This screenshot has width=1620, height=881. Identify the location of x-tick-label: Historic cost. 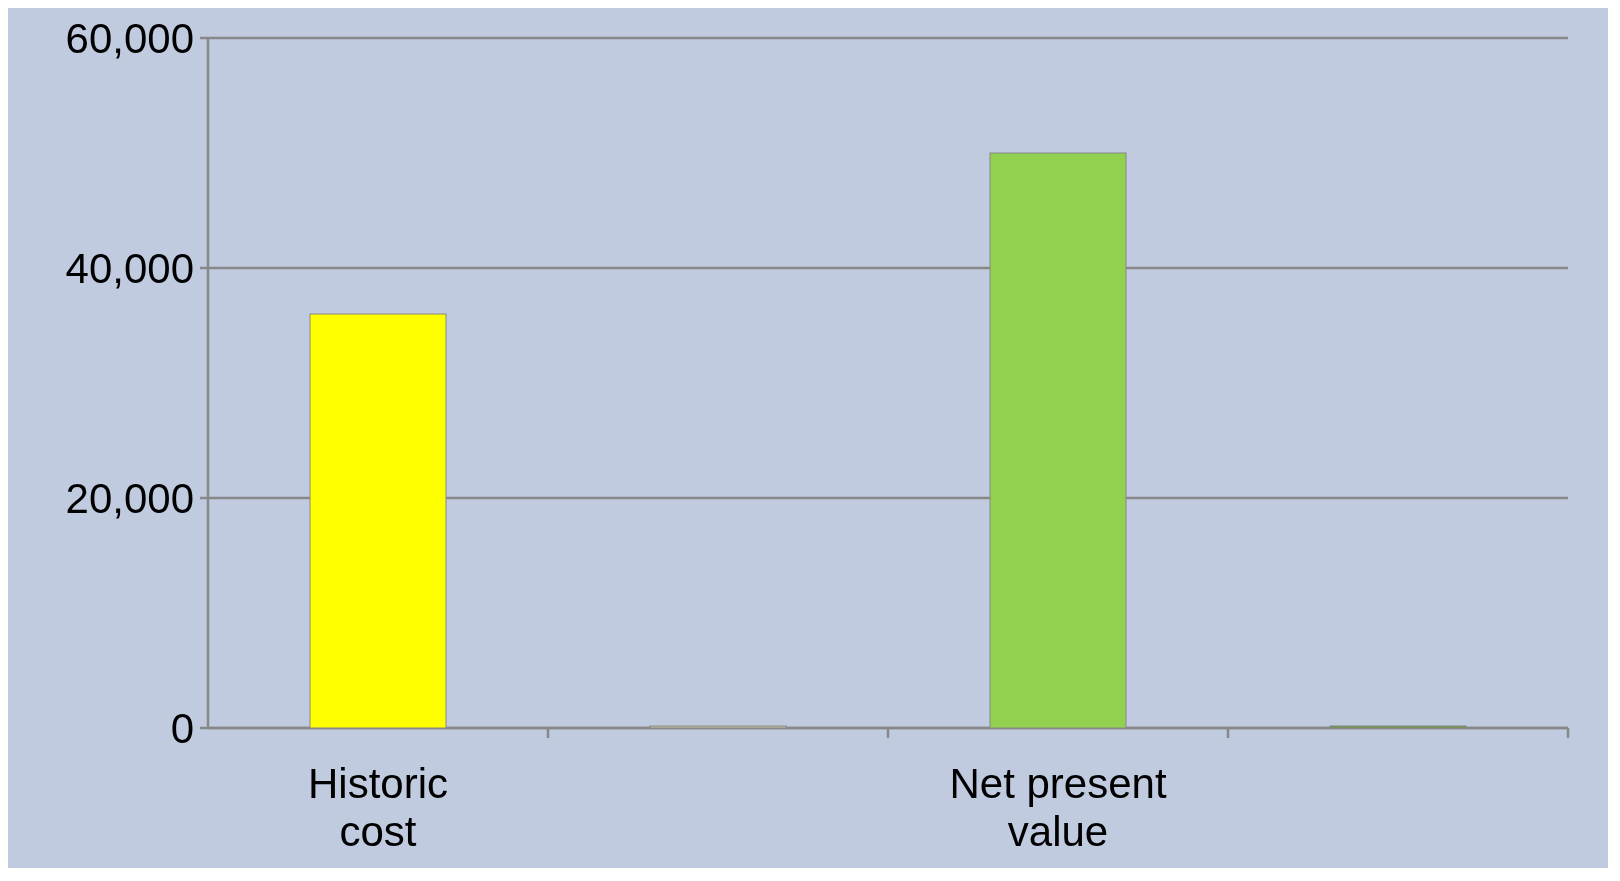
(378, 807).